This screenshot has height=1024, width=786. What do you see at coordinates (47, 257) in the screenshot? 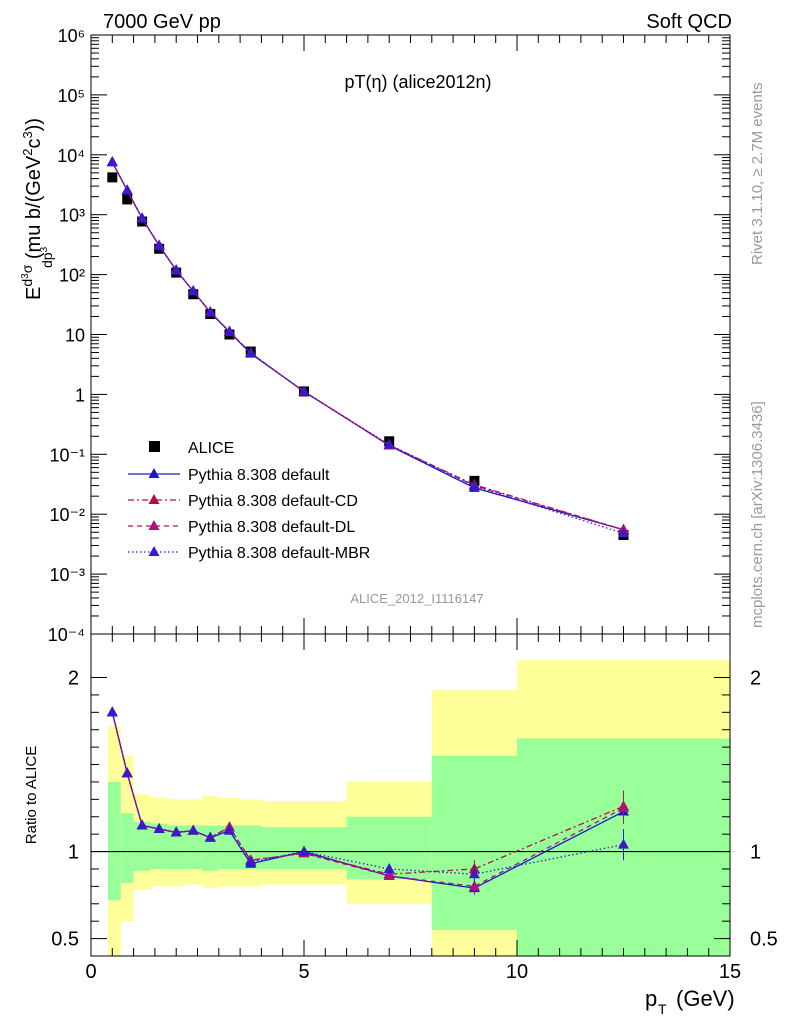
I see `main-y-axis-label-denominator: dp3` at bounding box center [47, 257].